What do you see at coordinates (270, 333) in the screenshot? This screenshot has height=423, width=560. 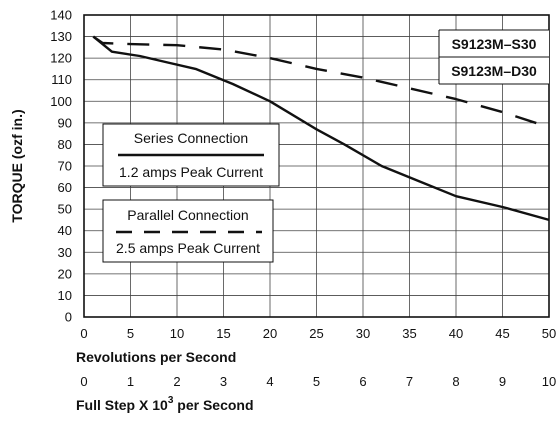 I see `x-tick-20: 20` at bounding box center [270, 333].